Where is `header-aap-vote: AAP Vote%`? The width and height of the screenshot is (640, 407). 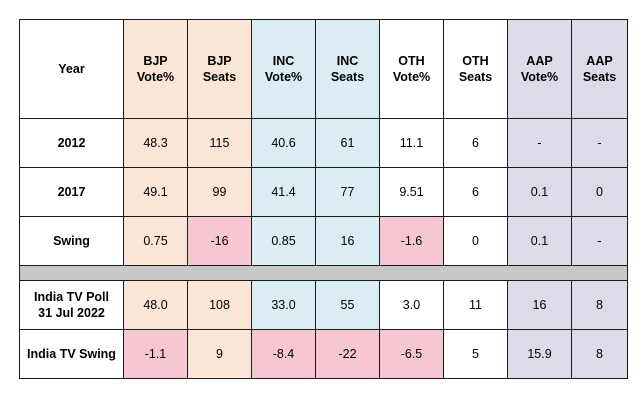 header-aap-vote: AAP Vote% is located at coordinates (539, 69).